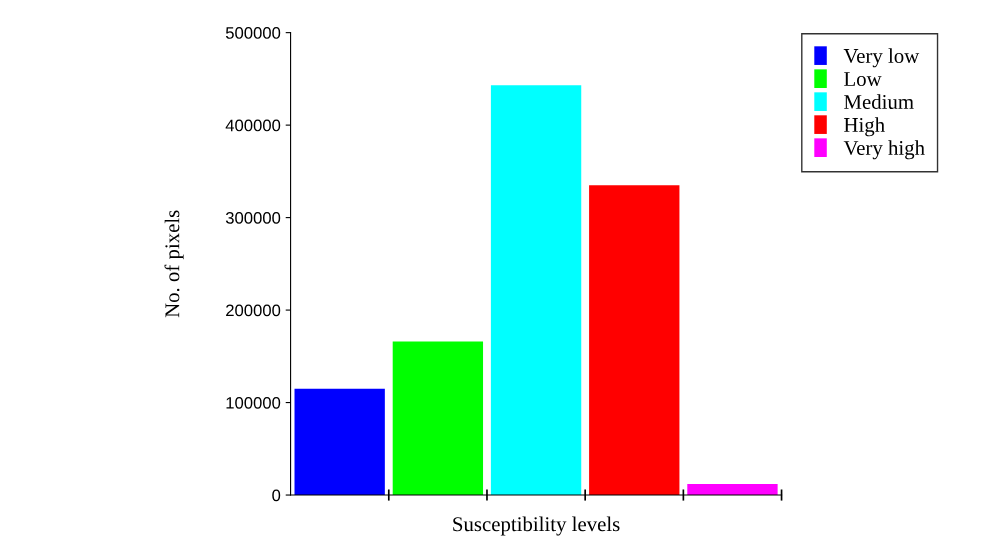 This screenshot has width=1002, height=544. Describe the element at coordinates (881, 58) in the screenshot. I see `legend-label: Very low` at that location.